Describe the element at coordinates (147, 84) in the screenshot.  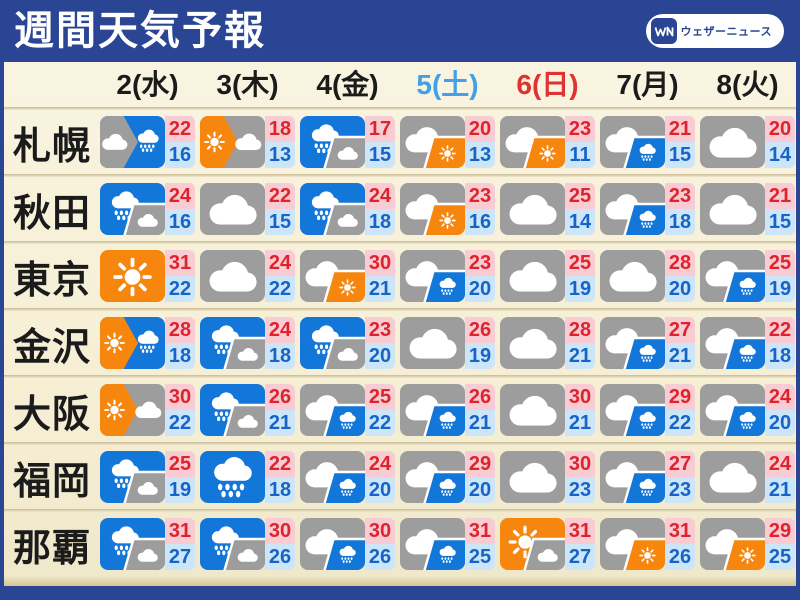
I see `date-header: 2(水)` at that location.